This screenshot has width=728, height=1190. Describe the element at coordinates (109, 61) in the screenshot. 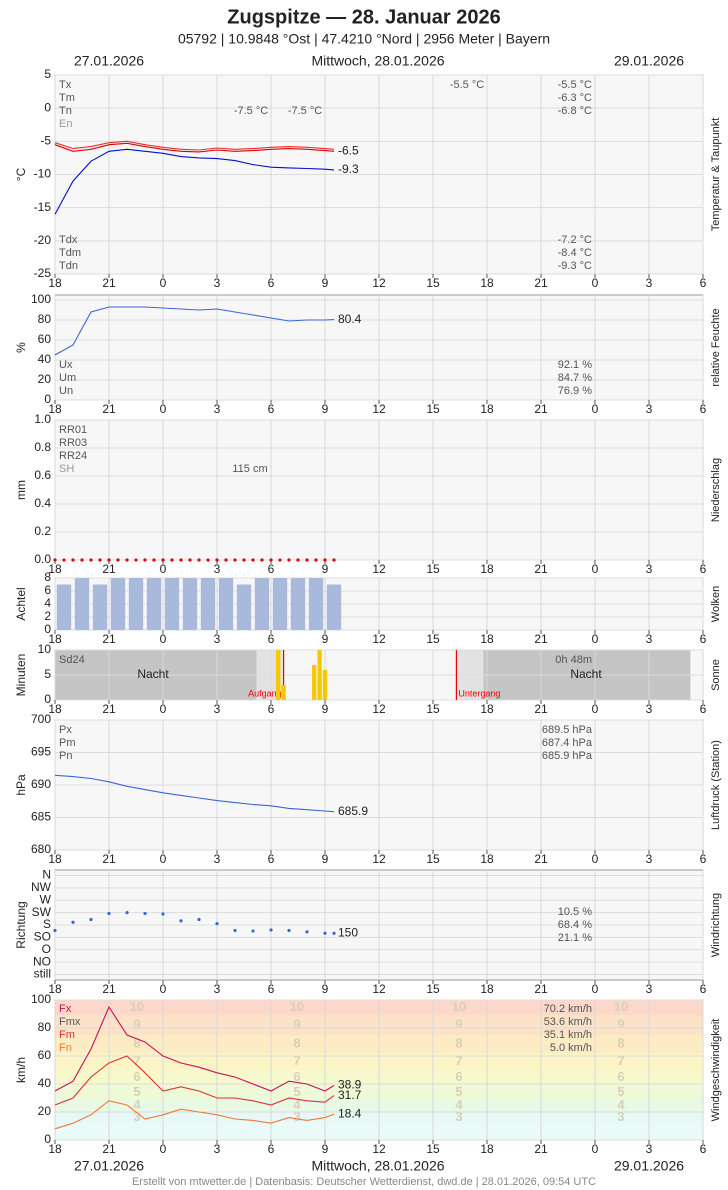

I see `date-left: 27.01.2026` at that location.